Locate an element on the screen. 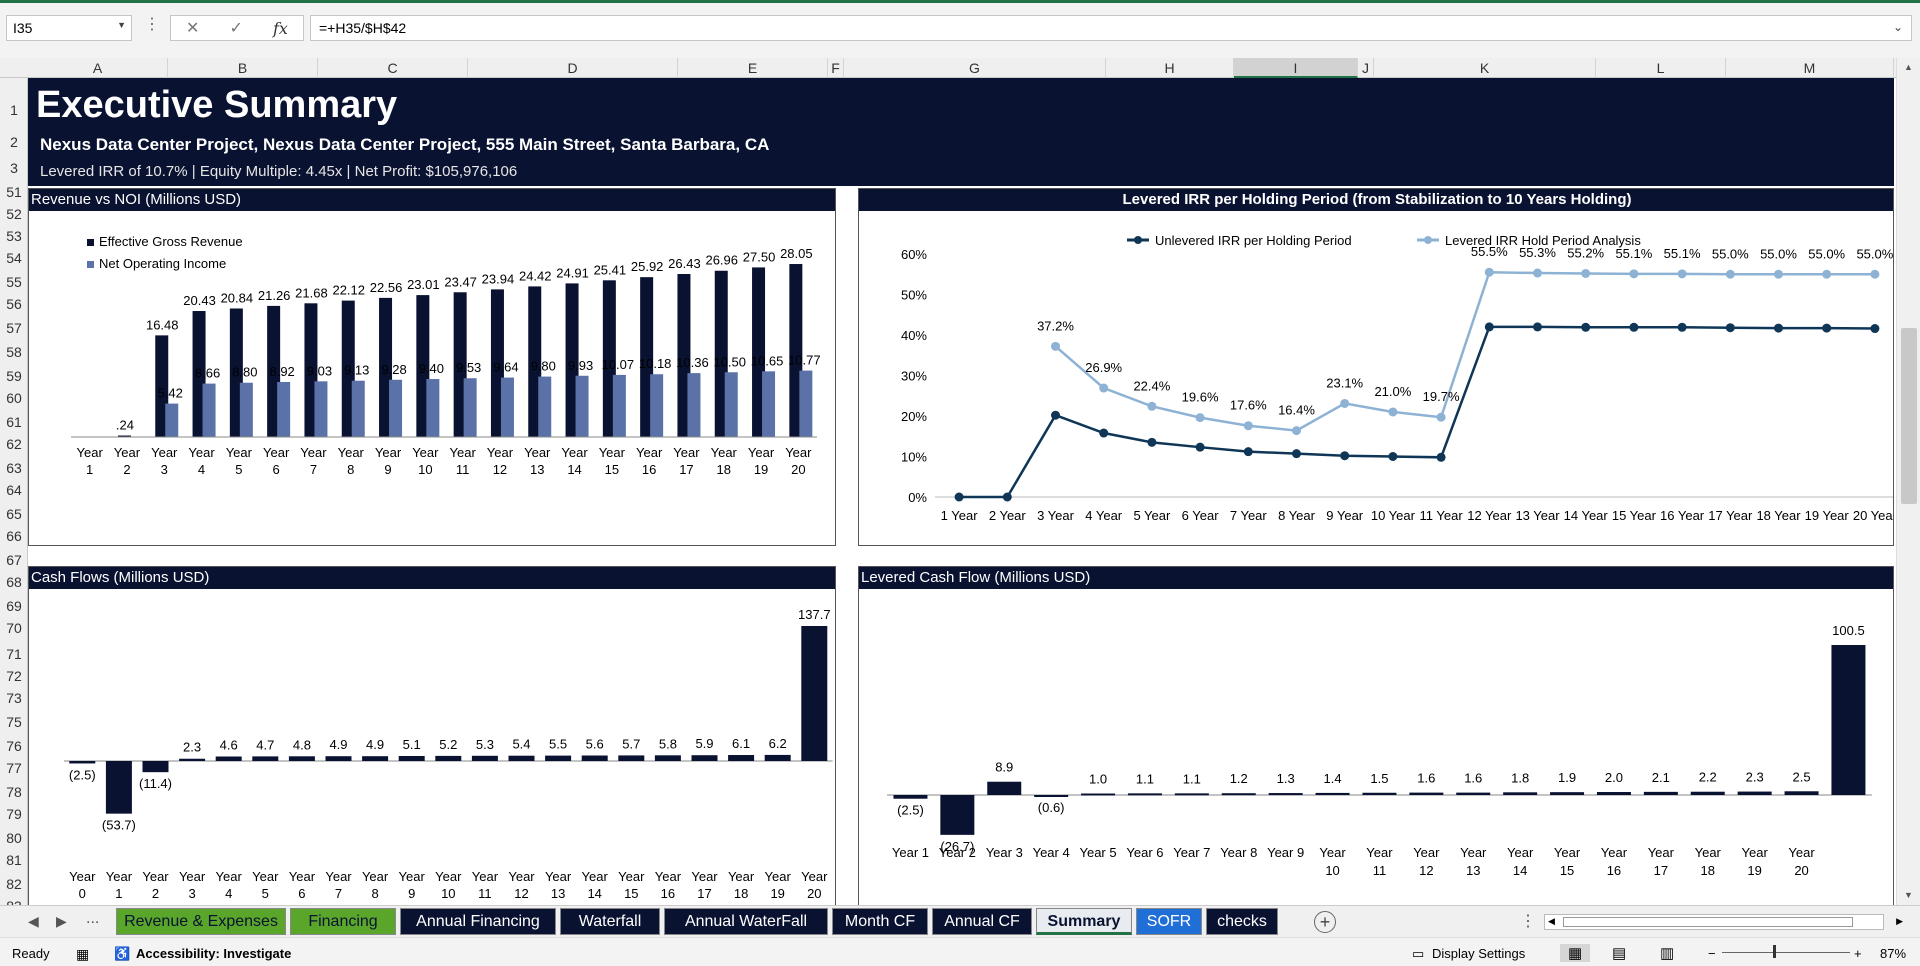 The height and width of the screenshot is (966, 1920). column-header-i: I is located at coordinates (1296, 68).